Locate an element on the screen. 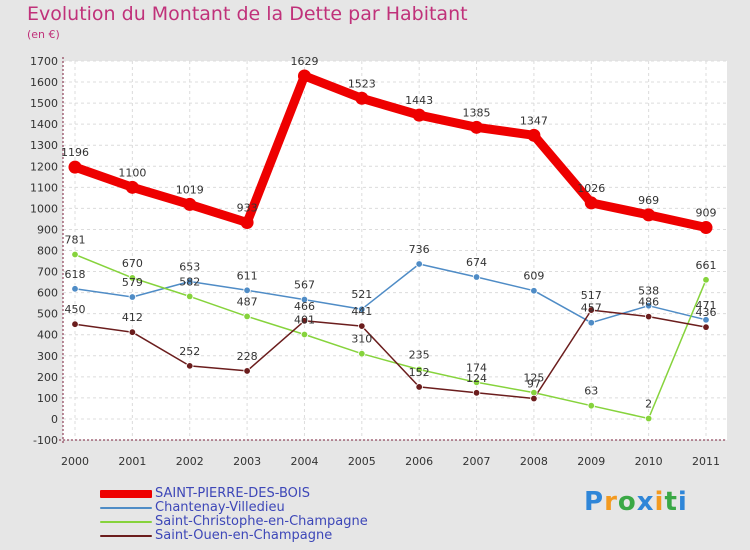 The height and width of the screenshot is (550, 750). data-label: 579 is located at coordinates (132, 282).